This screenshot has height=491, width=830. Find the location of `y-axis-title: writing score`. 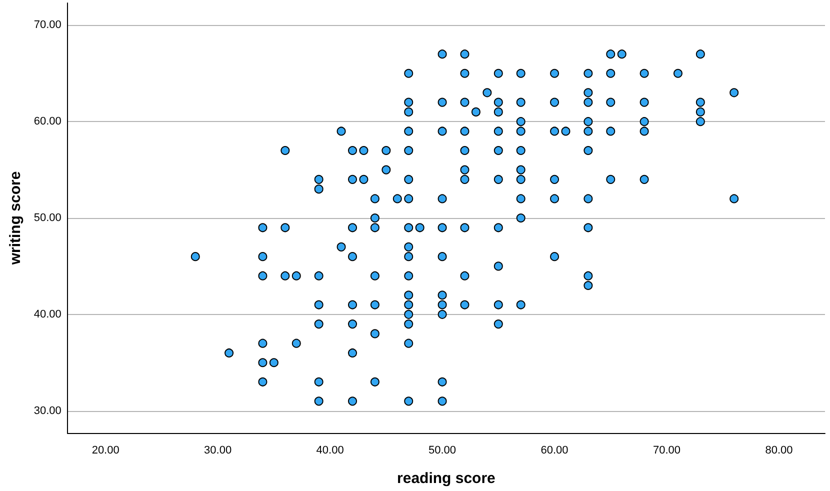

y-axis-title: writing score is located at coordinates (15, 218).